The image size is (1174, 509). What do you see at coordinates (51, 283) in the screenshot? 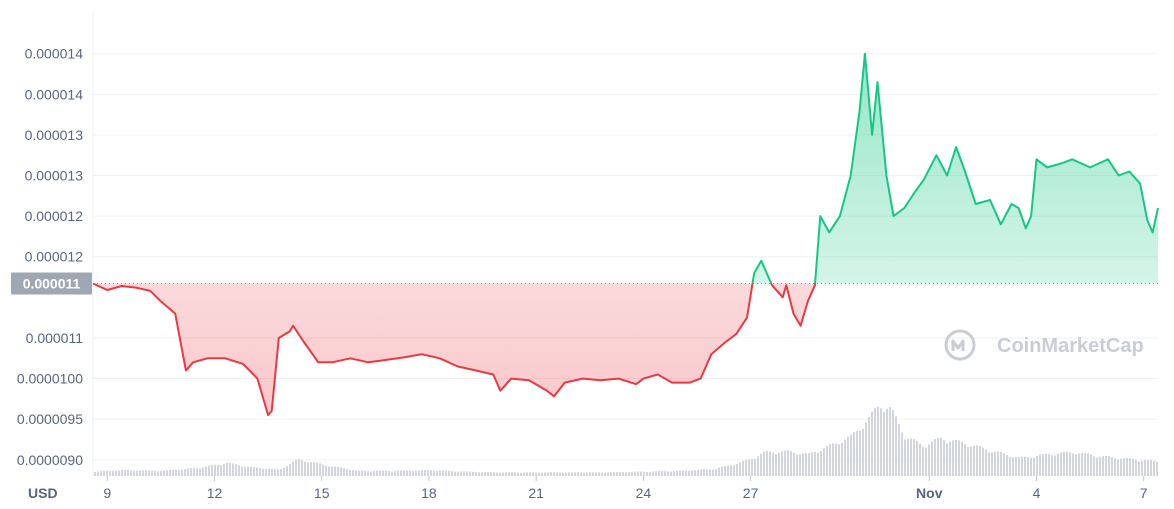
I see `reference-price-badge: 0.000011` at bounding box center [51, 283].